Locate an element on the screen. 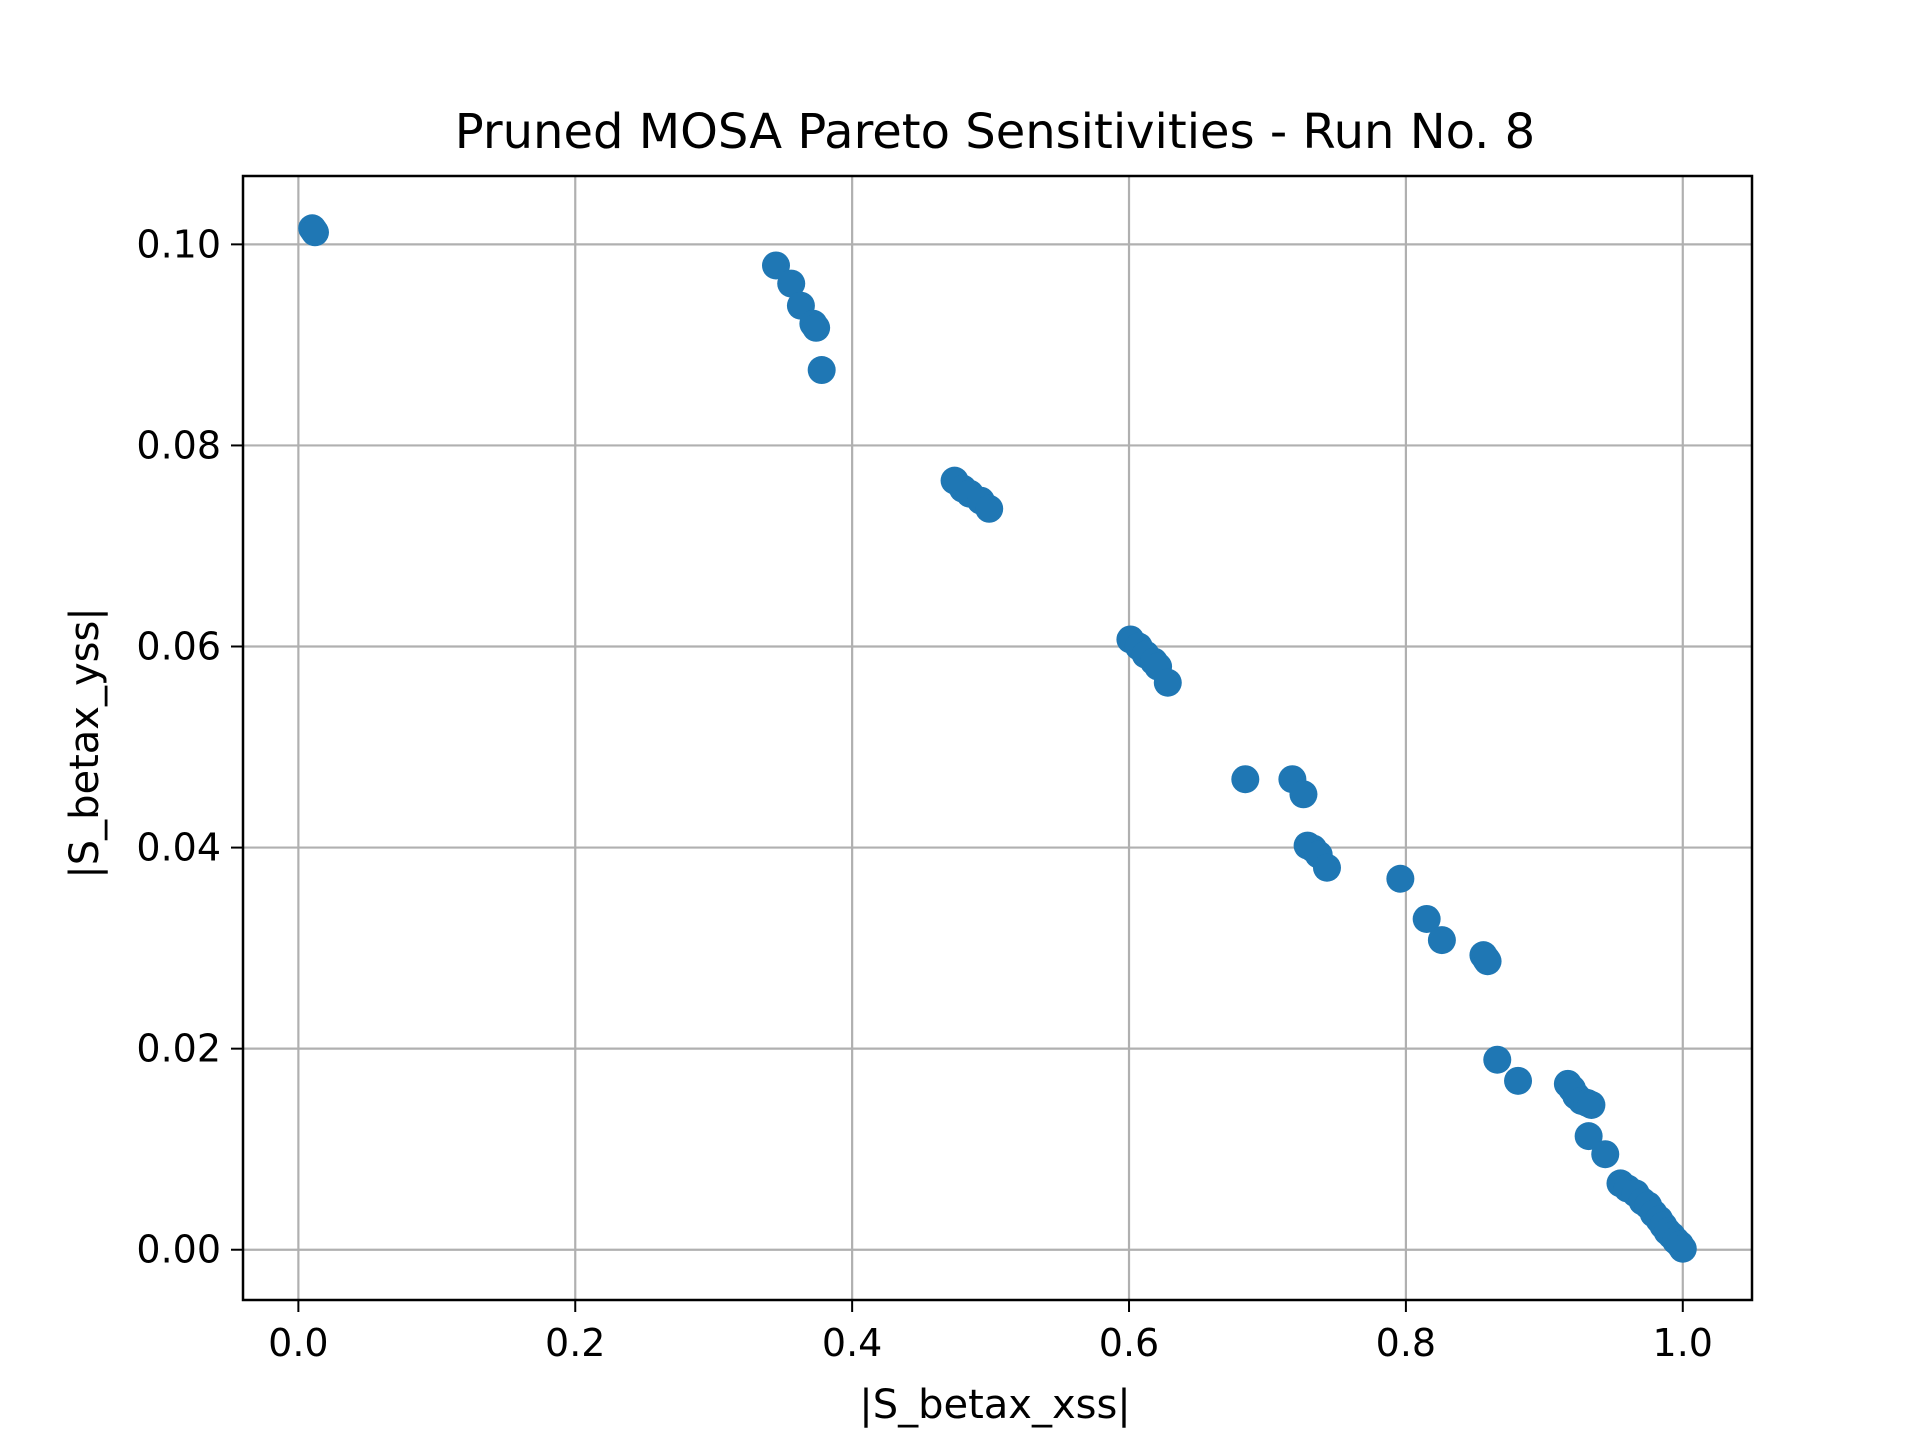  x-tick-label: 0.4 is located at coordinates (852, 1343).